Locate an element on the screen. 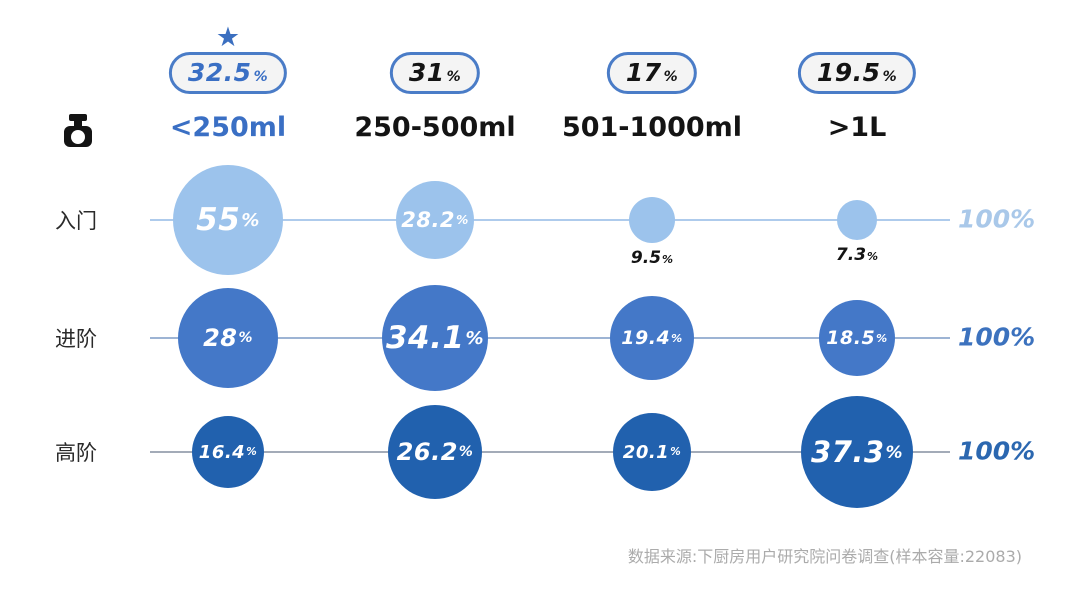 This screenshot has height=607, width=1080. column-total-badge: 32.5 % is located at coordinates (228, 73).